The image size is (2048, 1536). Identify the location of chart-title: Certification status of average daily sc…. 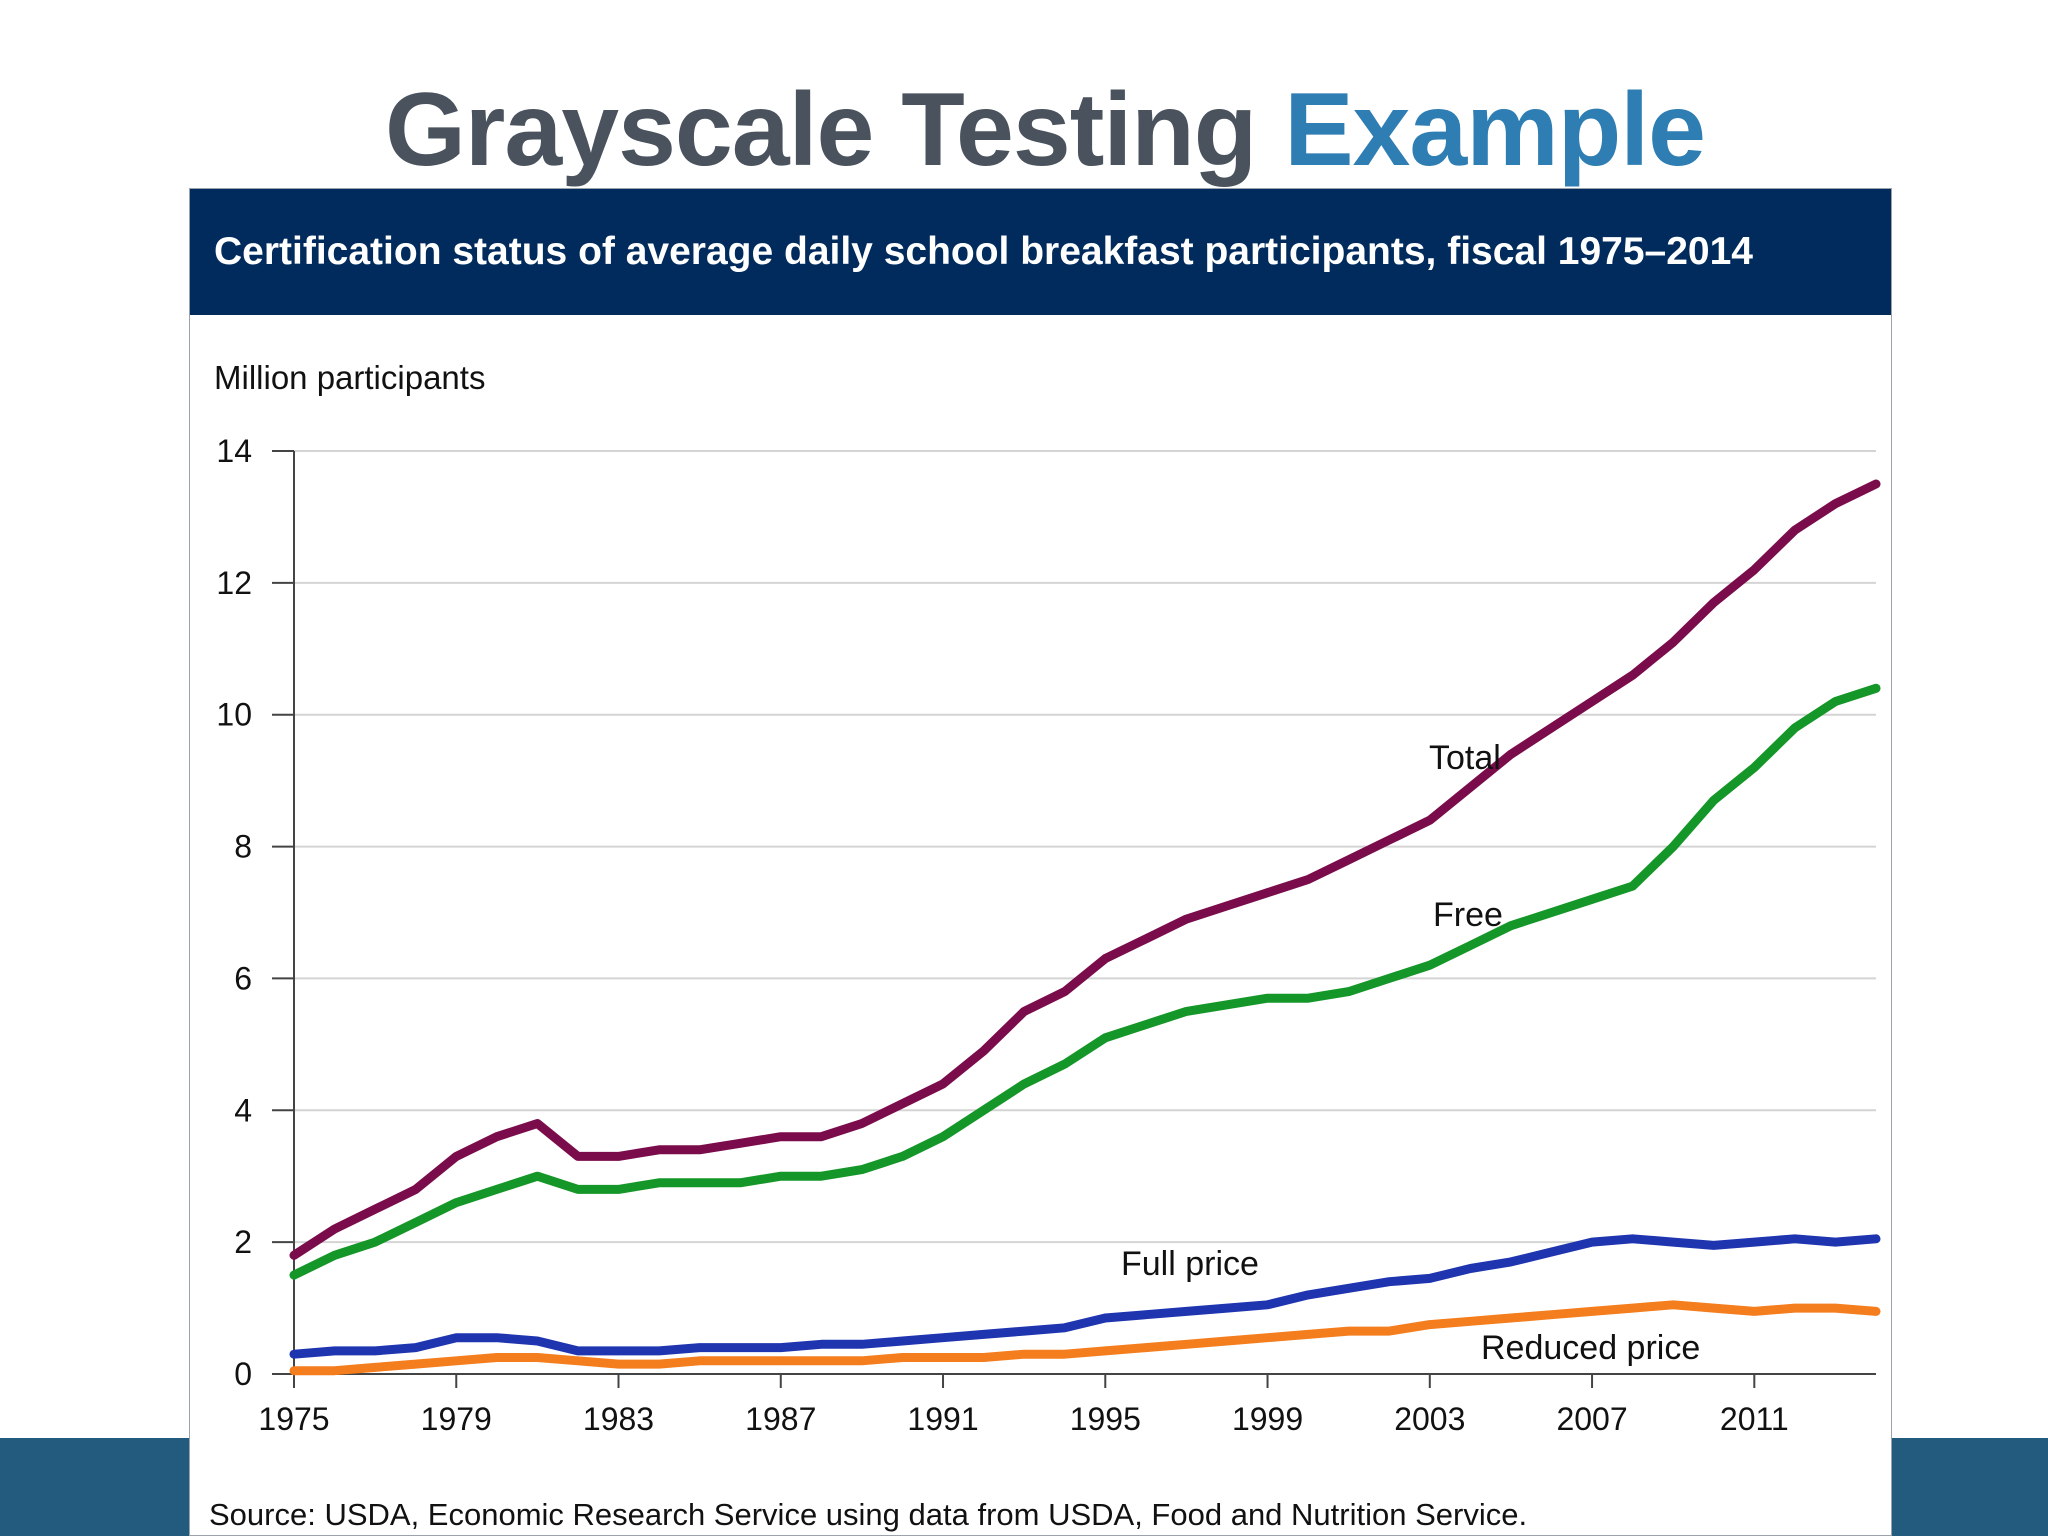
(1040, 252).